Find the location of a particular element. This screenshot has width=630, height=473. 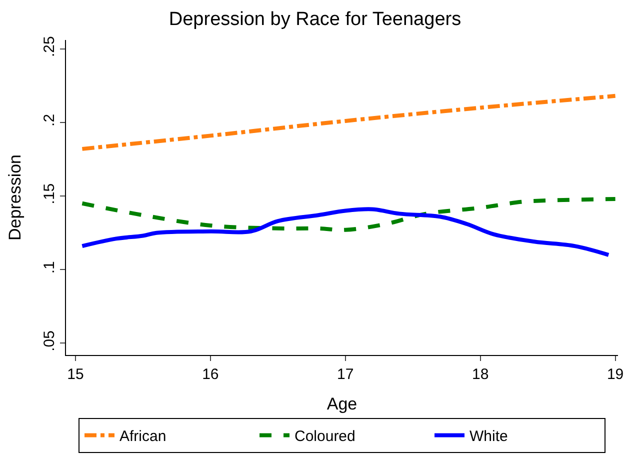

y-tick-label: .2 is located at coordinates (49, 120).